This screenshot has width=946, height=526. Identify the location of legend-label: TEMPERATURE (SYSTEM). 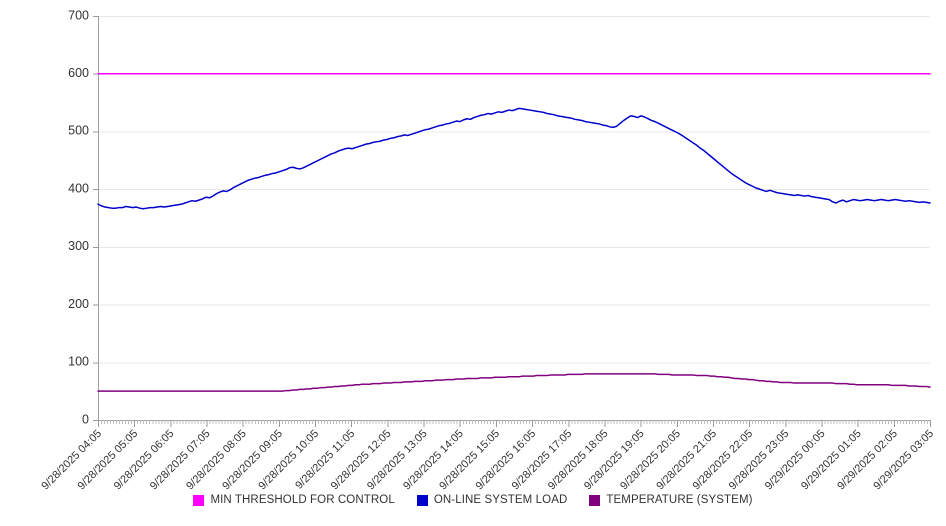
(679, 500).